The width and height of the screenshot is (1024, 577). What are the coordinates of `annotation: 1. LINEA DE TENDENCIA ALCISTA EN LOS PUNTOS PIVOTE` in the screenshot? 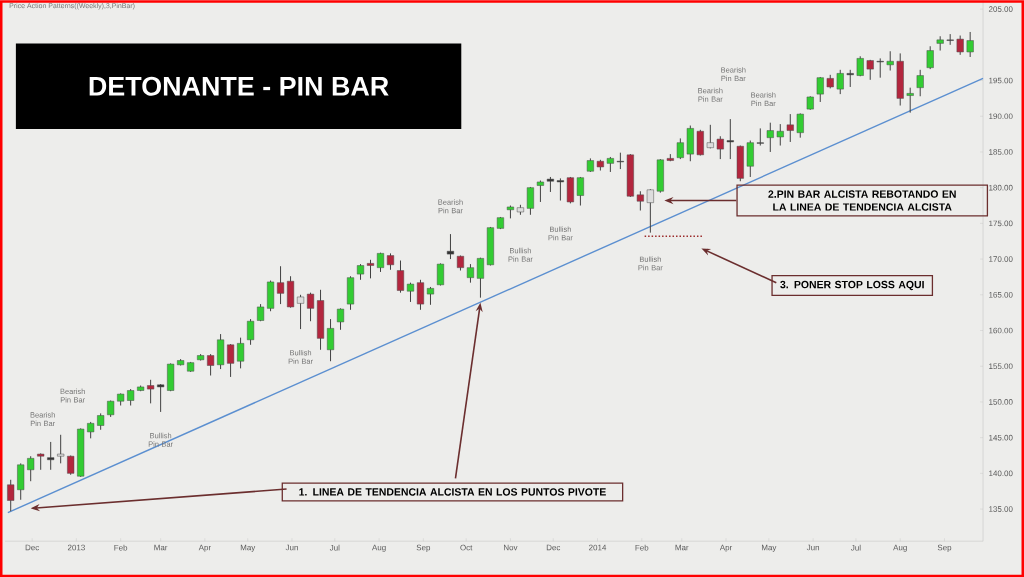 It's located at (452, 492).